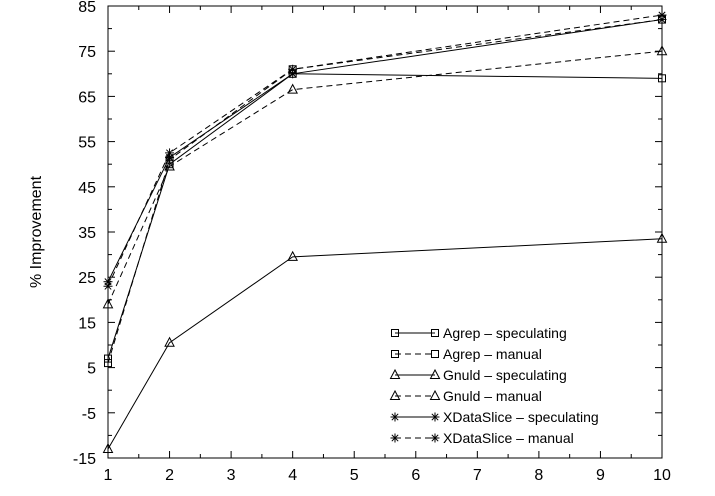 The width and height of the screenshot is (715, 496). I want to click on legend-label: XDataSlice – speculating, so click(521, 417).